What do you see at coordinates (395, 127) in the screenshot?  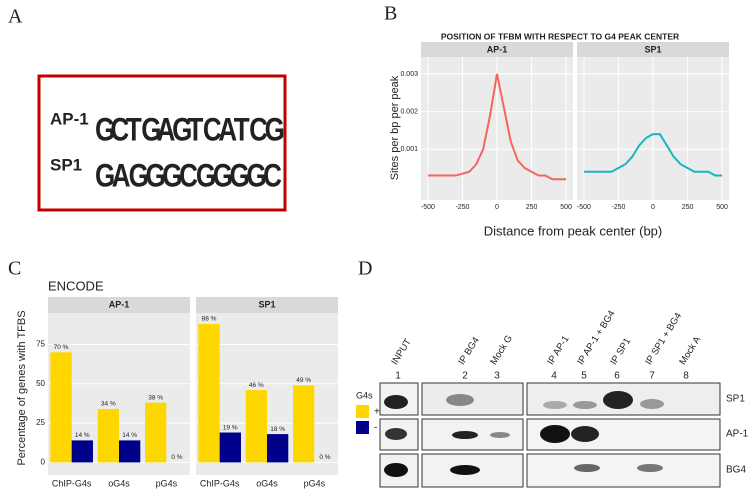 I see `y-axis-label: Sites per bp per peak` at bounding box center [395, 127].